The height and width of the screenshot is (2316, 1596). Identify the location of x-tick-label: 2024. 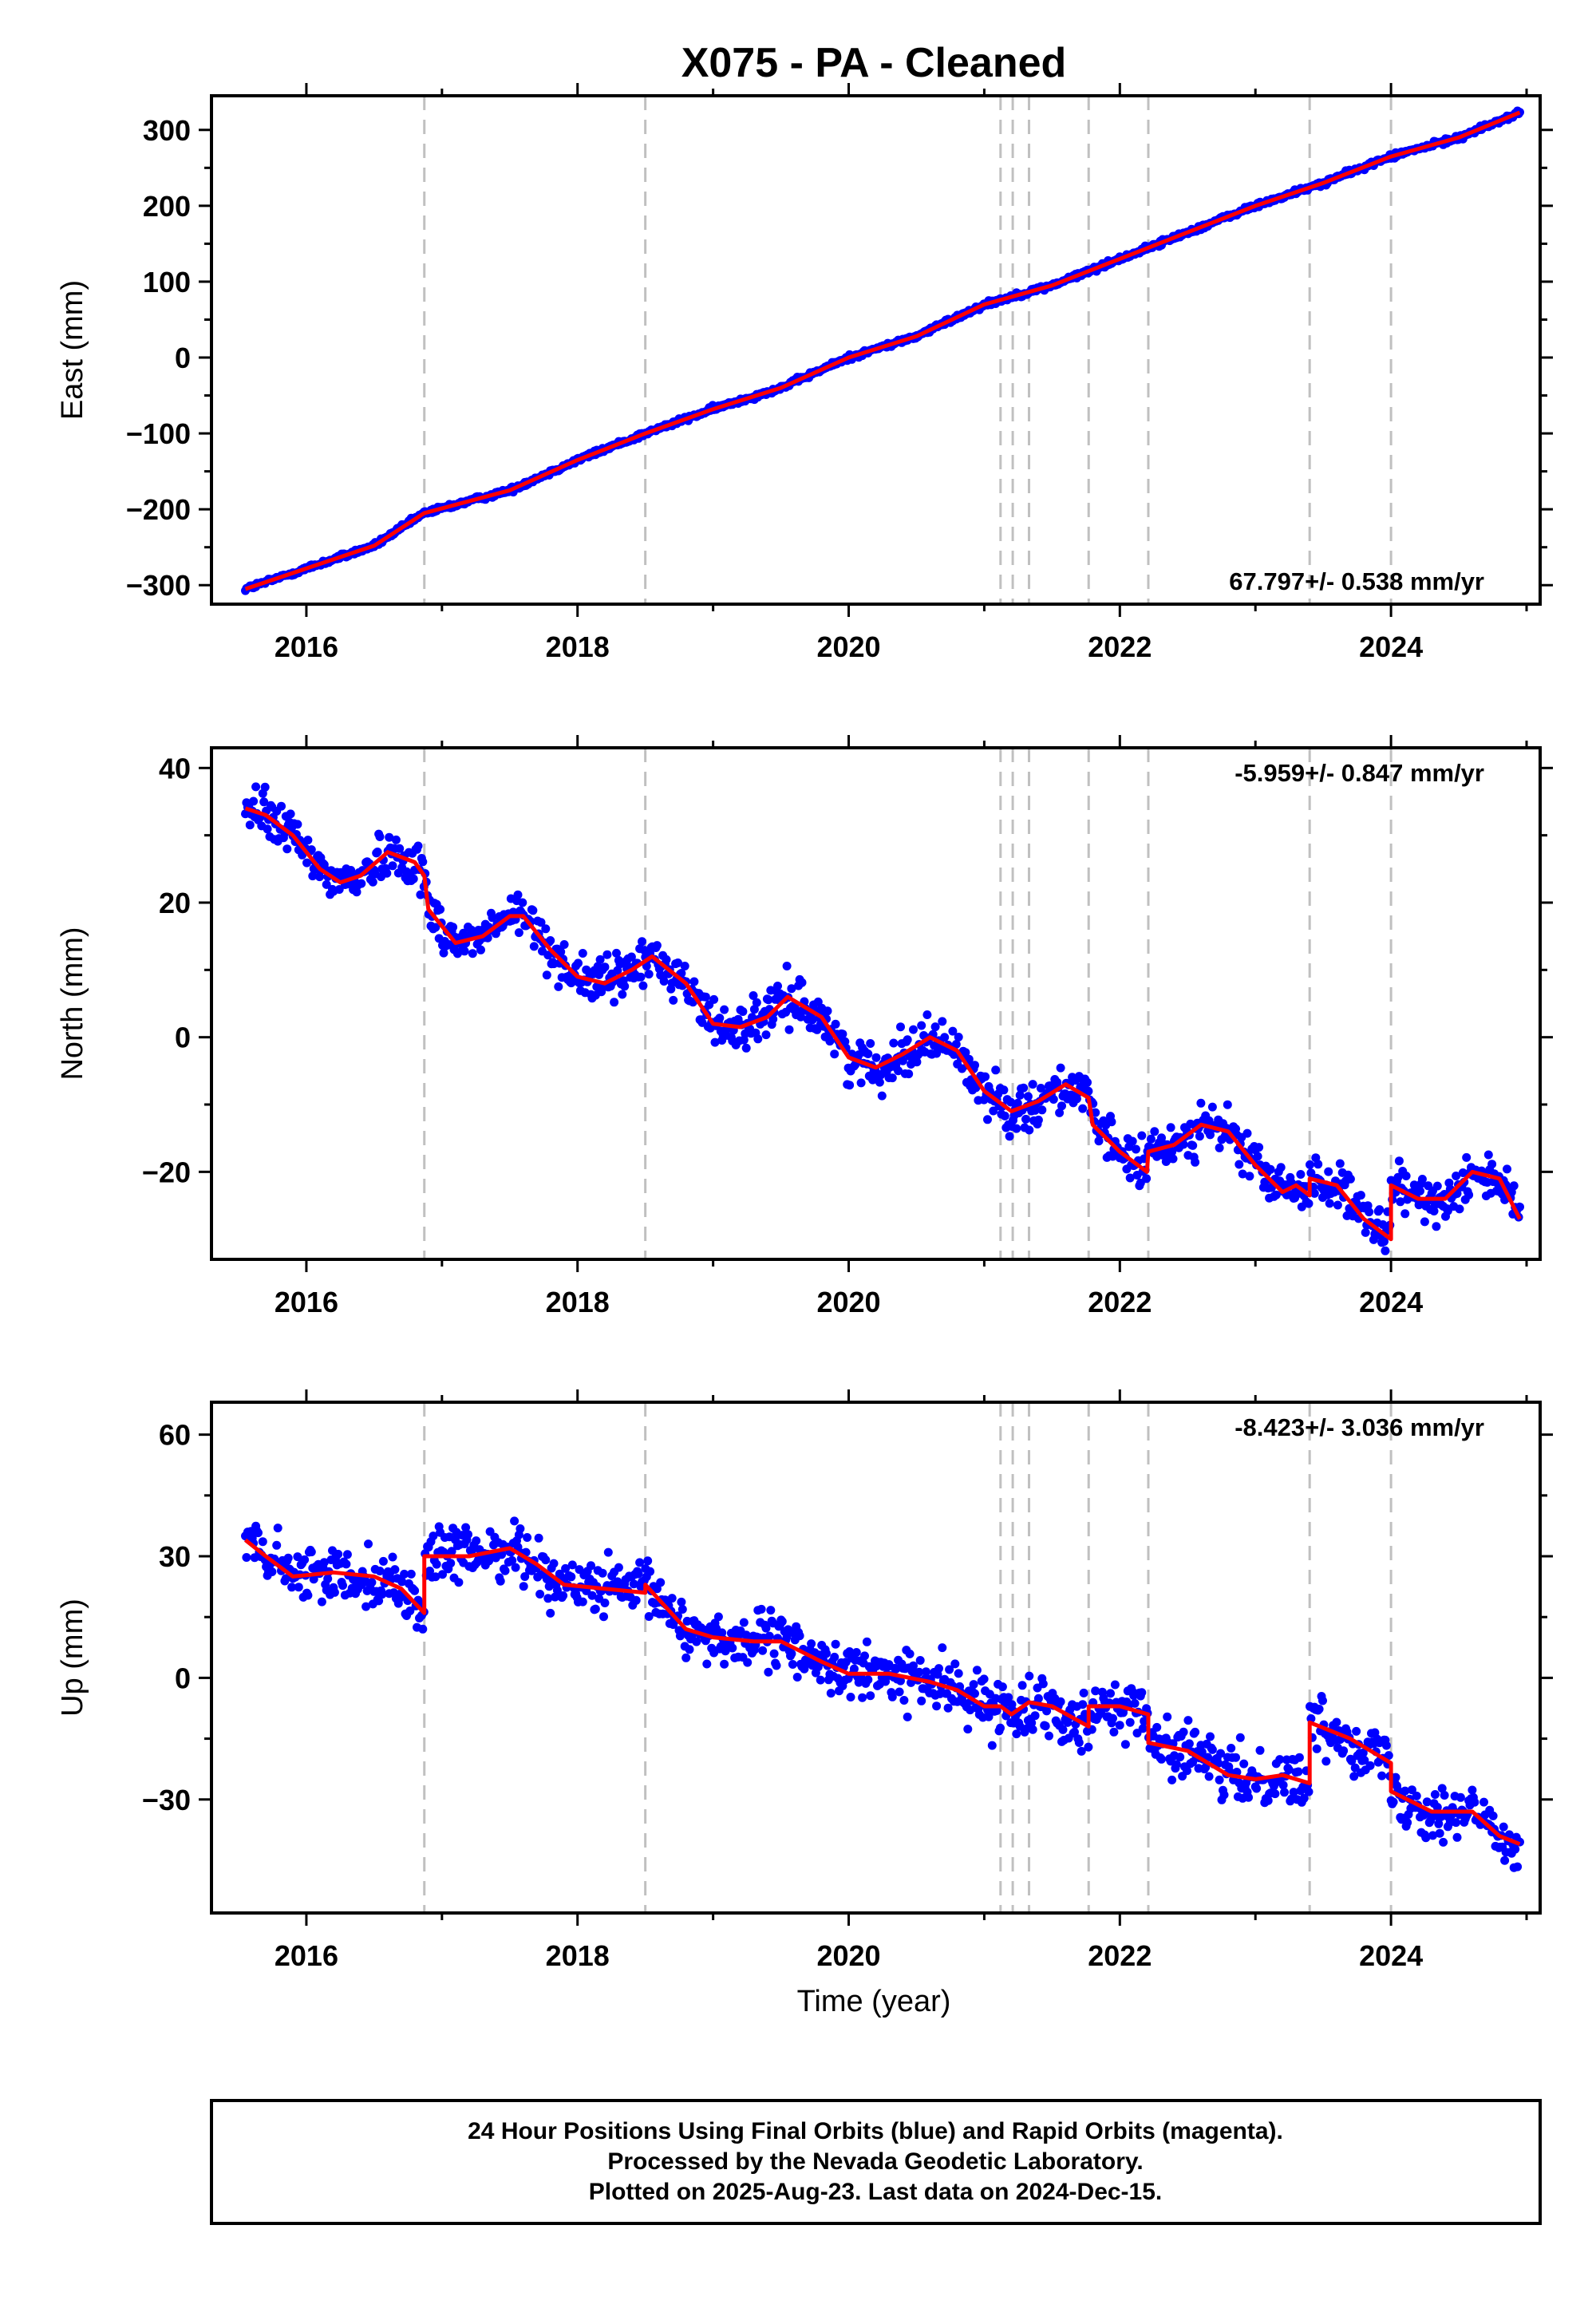
(1391, 1955).